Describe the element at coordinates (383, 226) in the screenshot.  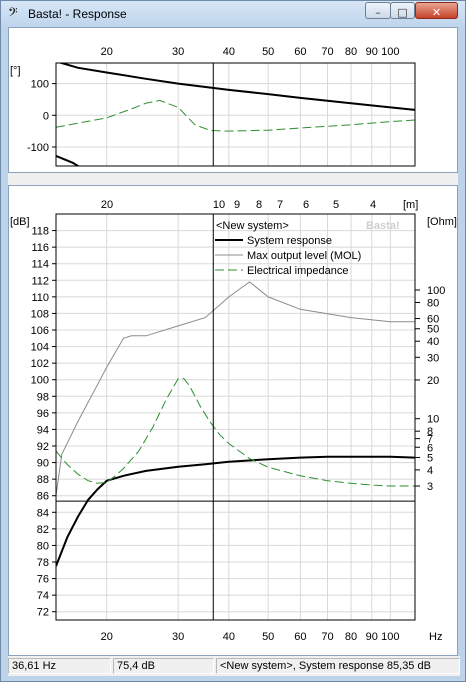
I see `watermark: Basta!` at that location.